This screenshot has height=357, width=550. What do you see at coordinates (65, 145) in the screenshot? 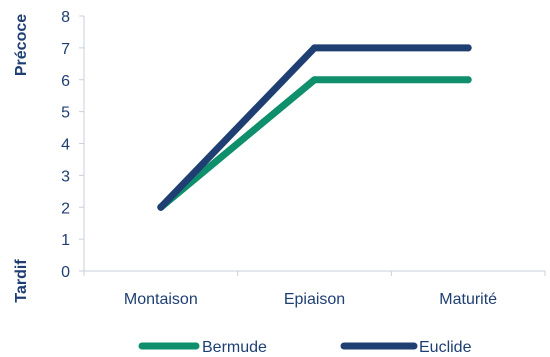
I see `y-tick-label: 4` at bounding box center [65, 145].